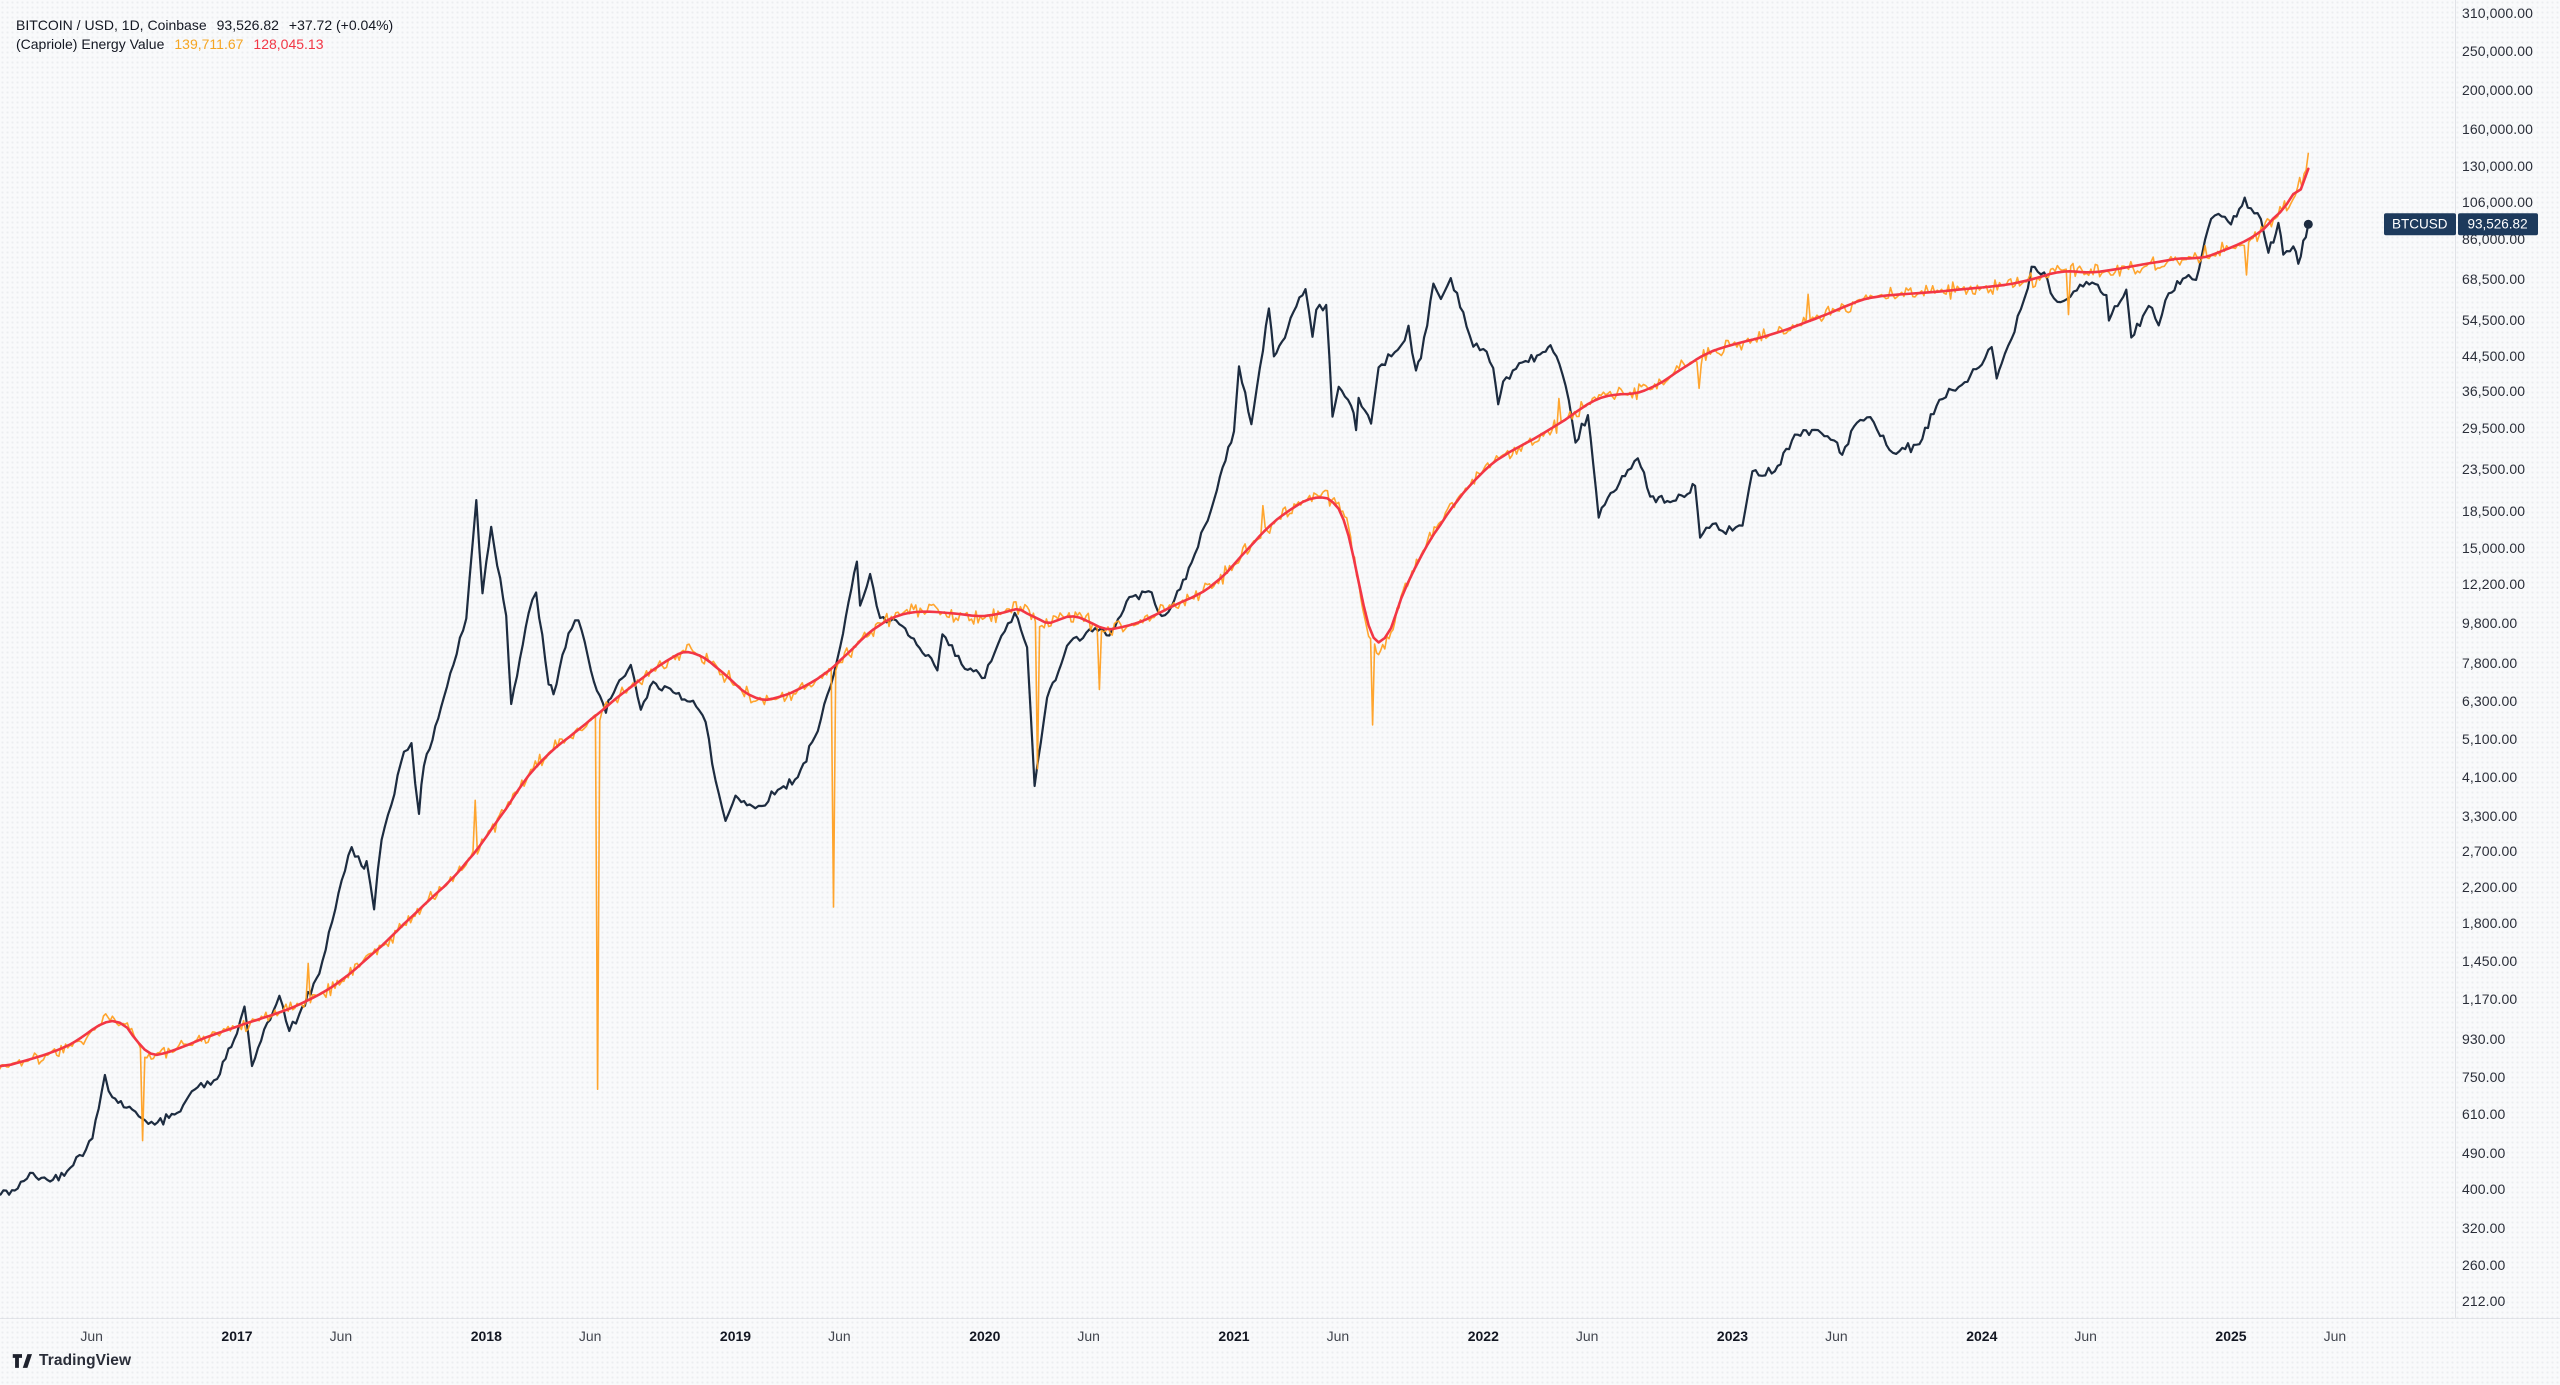  What do you see at coordinates (2490, 777) in the screenshot?
I see `price-scale-label: 4,100.00` at bounding box center [2490, 777].